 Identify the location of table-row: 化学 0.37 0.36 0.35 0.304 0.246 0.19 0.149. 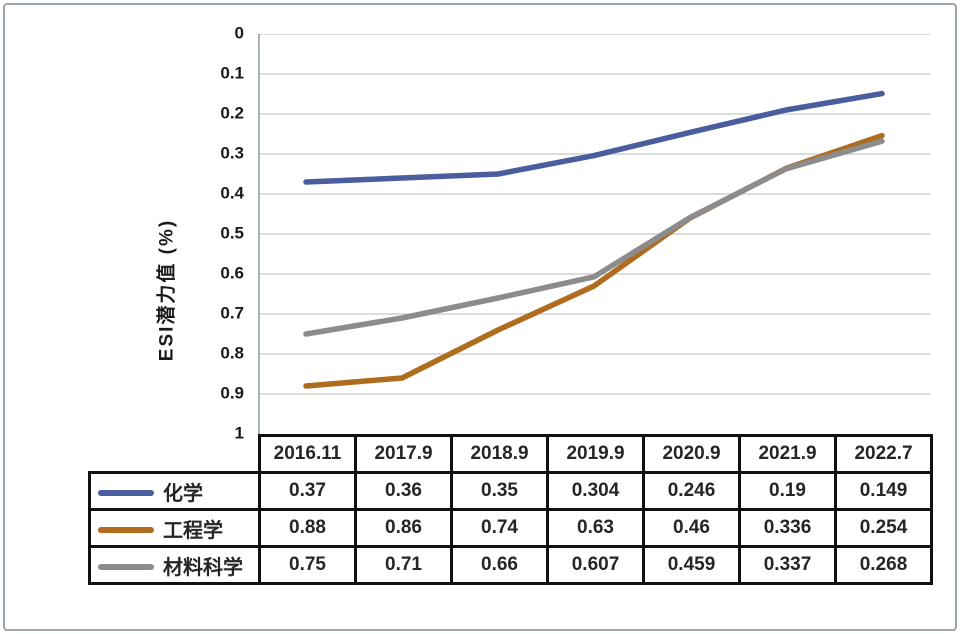
(510, 491).